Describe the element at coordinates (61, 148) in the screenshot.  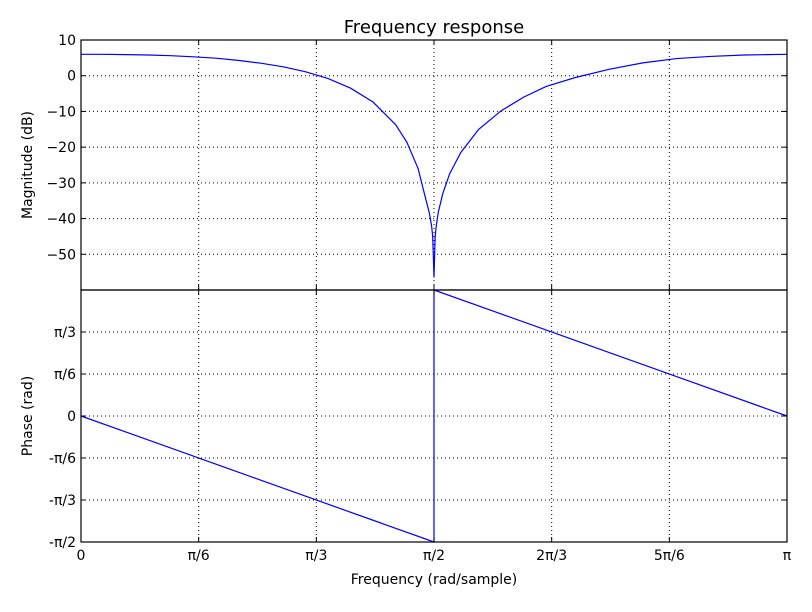
I see `y-tick-label: −20` at that location.